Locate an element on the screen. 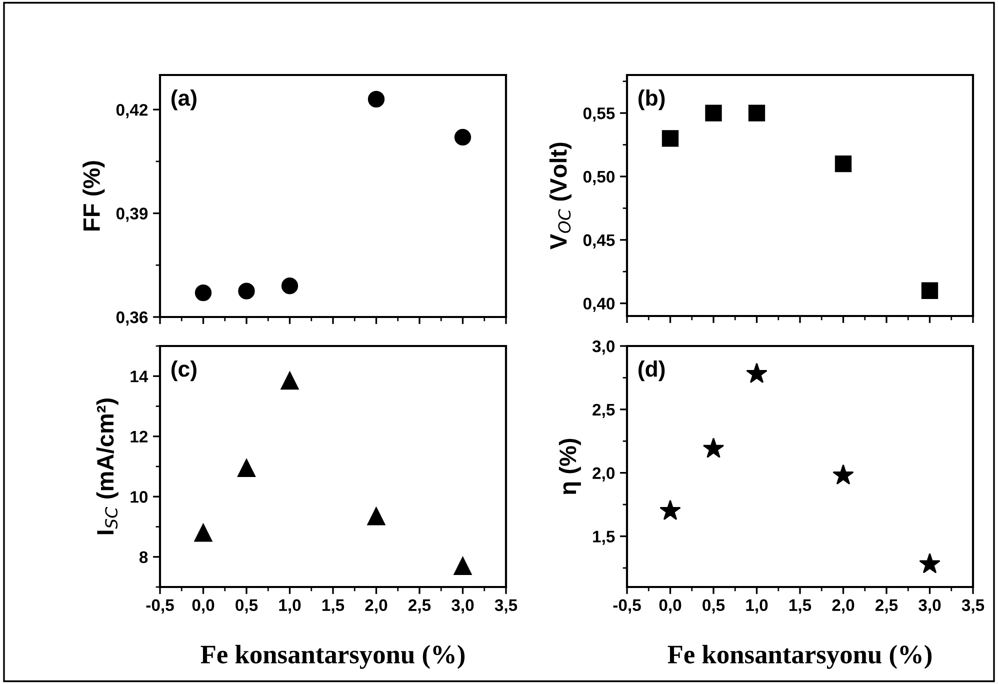 The image size is (998, 684). y-axis-title: I$_{SC}$ (mA/cm²) is located at coordinates (107, 466).